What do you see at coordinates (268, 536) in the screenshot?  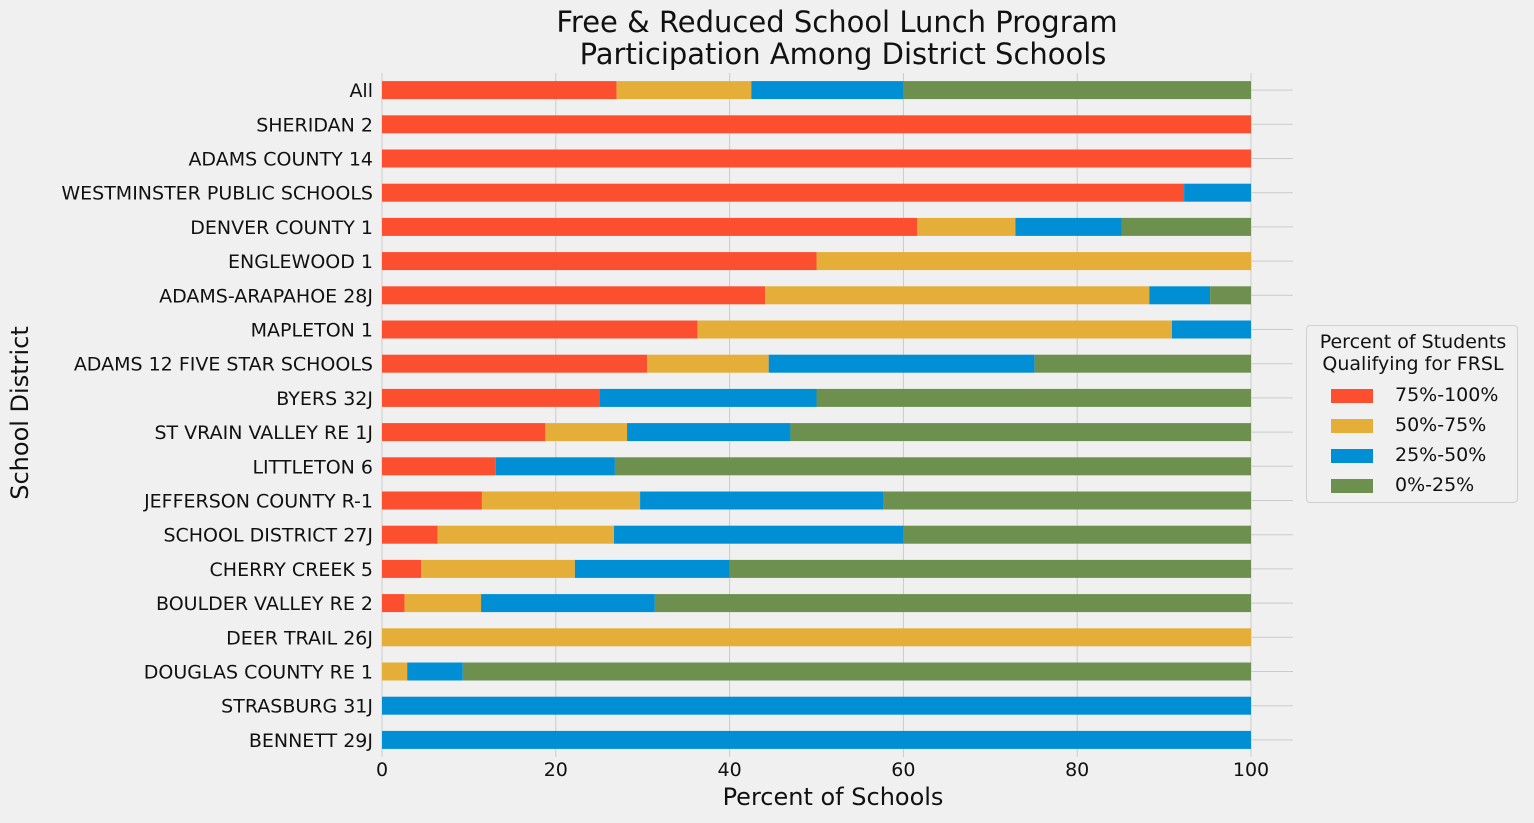 I see `y-tick-label: SCHOOL DISTRICT 27J` at bounding box center [268, 536].